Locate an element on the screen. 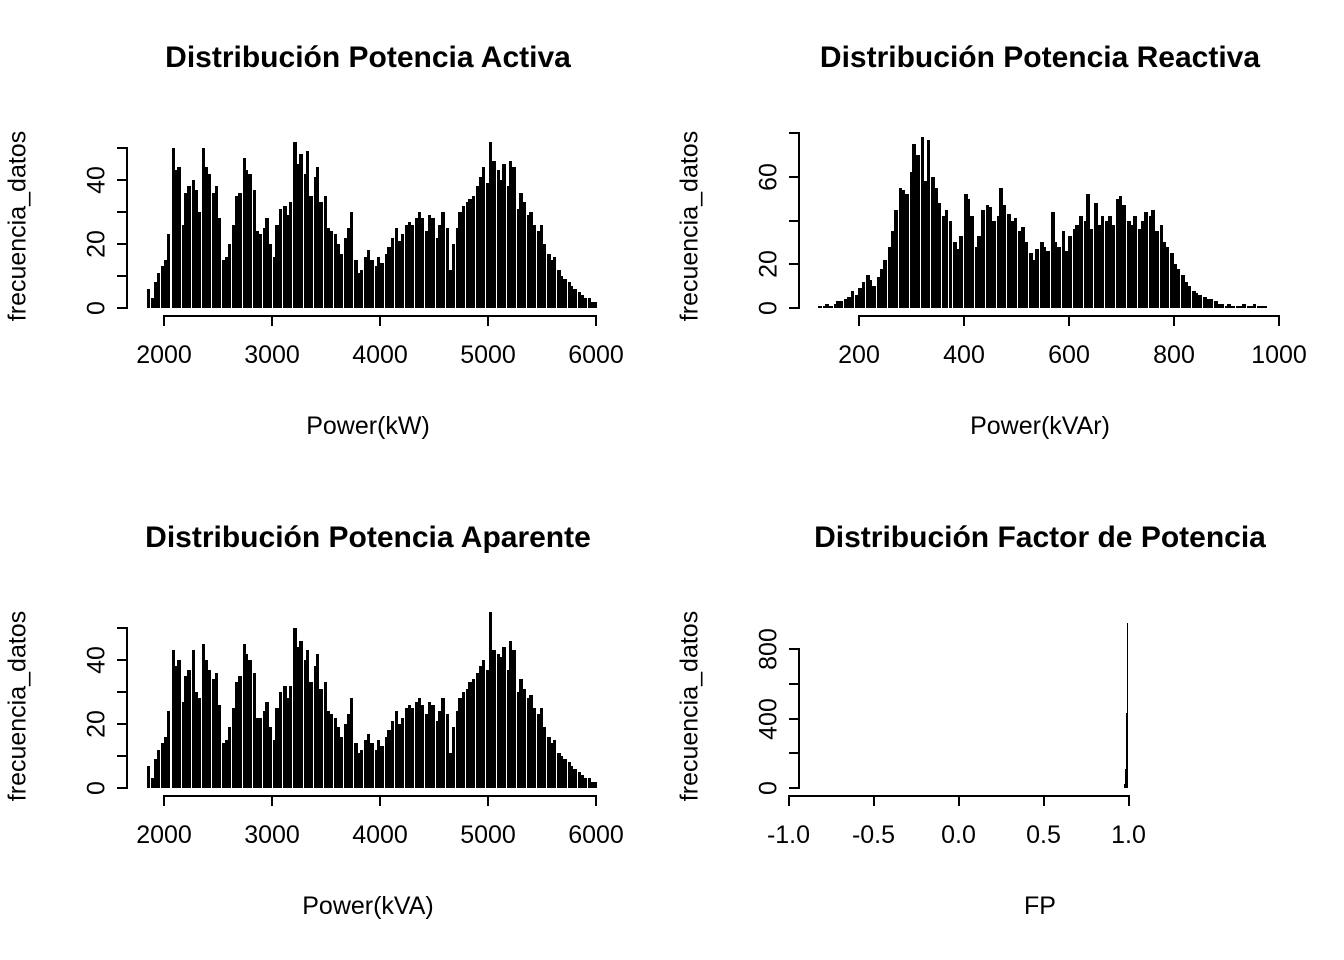 The image size is (1344, 960). x-tick-label: 0.0 is located at coordinates (958, 835).